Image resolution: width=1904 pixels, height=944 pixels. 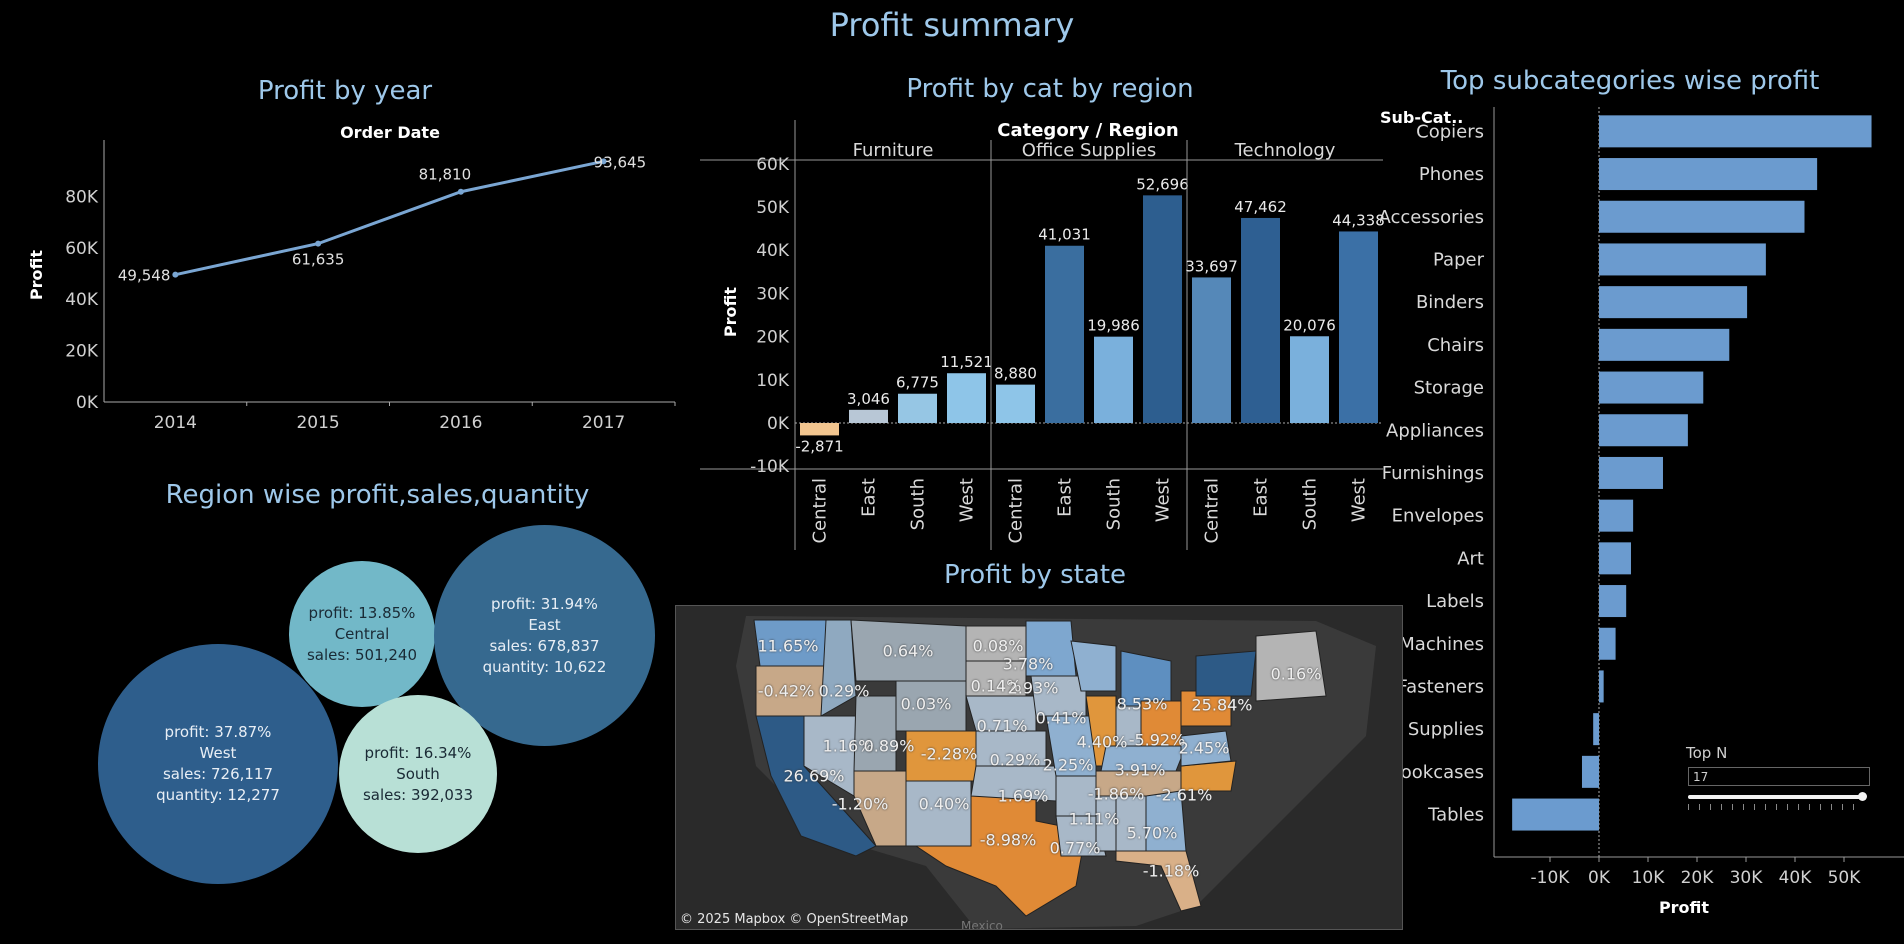 What do you see at coordinates (773, 294) in the screenshot?
I see `bar-y-tick-label: 30K` at bounding box center [773, 294].